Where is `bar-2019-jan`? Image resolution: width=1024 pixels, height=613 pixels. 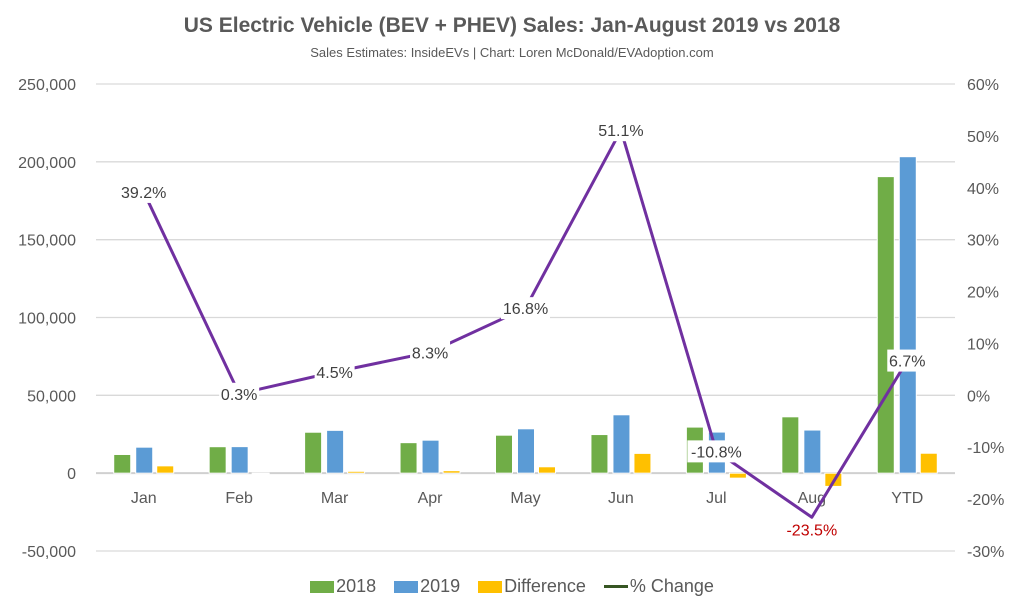 bar-2019-jan is located at coordinates (144, 460).